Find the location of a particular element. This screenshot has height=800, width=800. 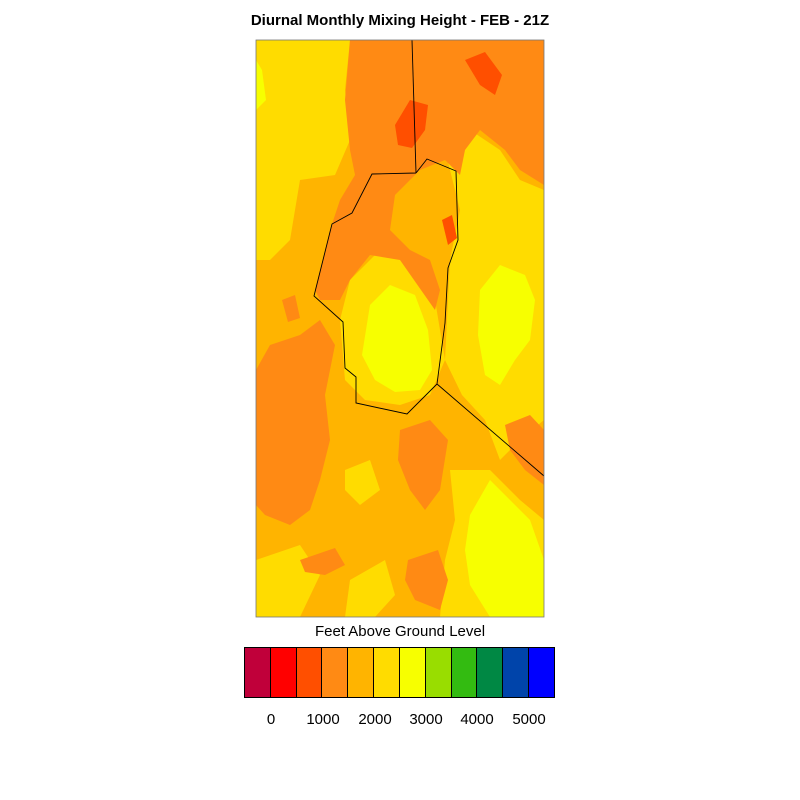

contour-yellow-nw is located at coordinates (261, 85).